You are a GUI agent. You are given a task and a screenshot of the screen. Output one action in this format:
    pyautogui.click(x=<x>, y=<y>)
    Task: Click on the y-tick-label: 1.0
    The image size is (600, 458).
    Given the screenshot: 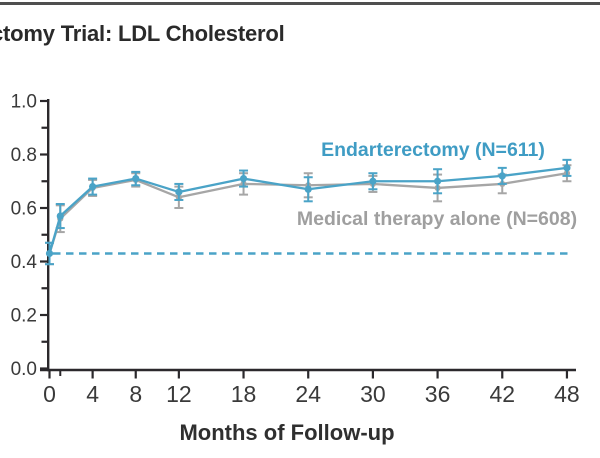 What is the action you would take?
    pyautogui.click(x=24, y=102)
    